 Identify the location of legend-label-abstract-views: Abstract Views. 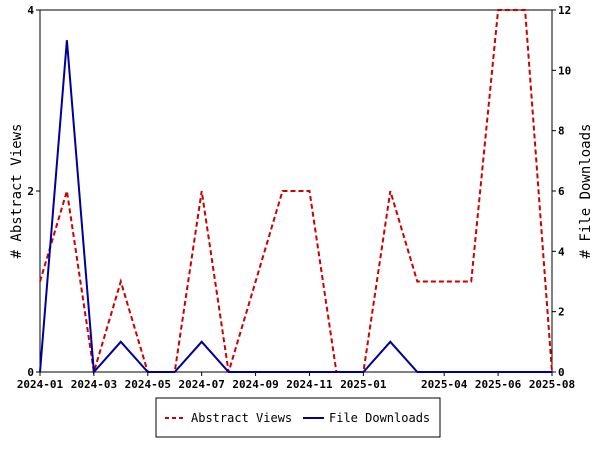
(241, 418).